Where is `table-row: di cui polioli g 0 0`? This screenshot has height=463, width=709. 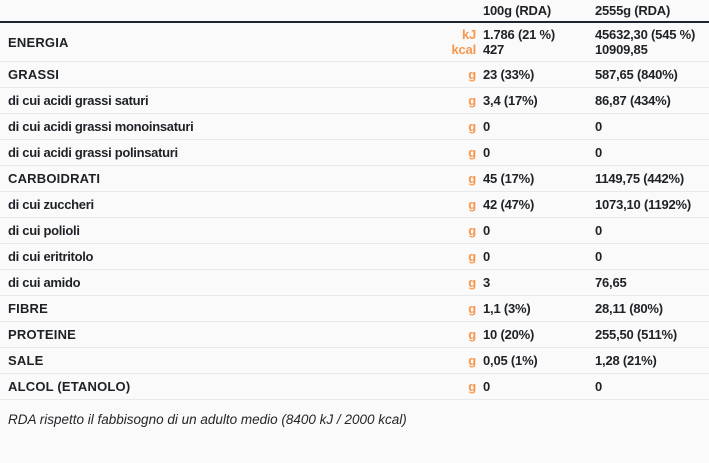 table-row: di cui polioli g 0 0 is located at coordinates (354, 231).